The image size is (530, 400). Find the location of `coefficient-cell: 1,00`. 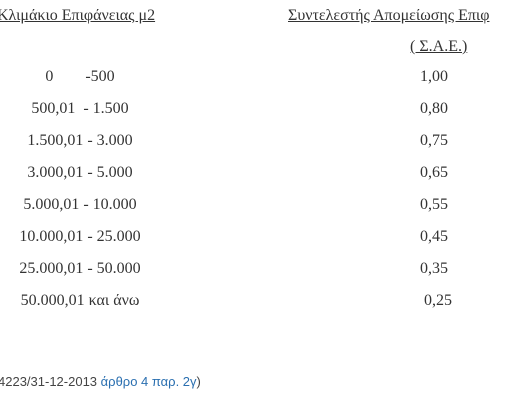

coefficient-cell: 1,00 is located at coordinates (434, 76).